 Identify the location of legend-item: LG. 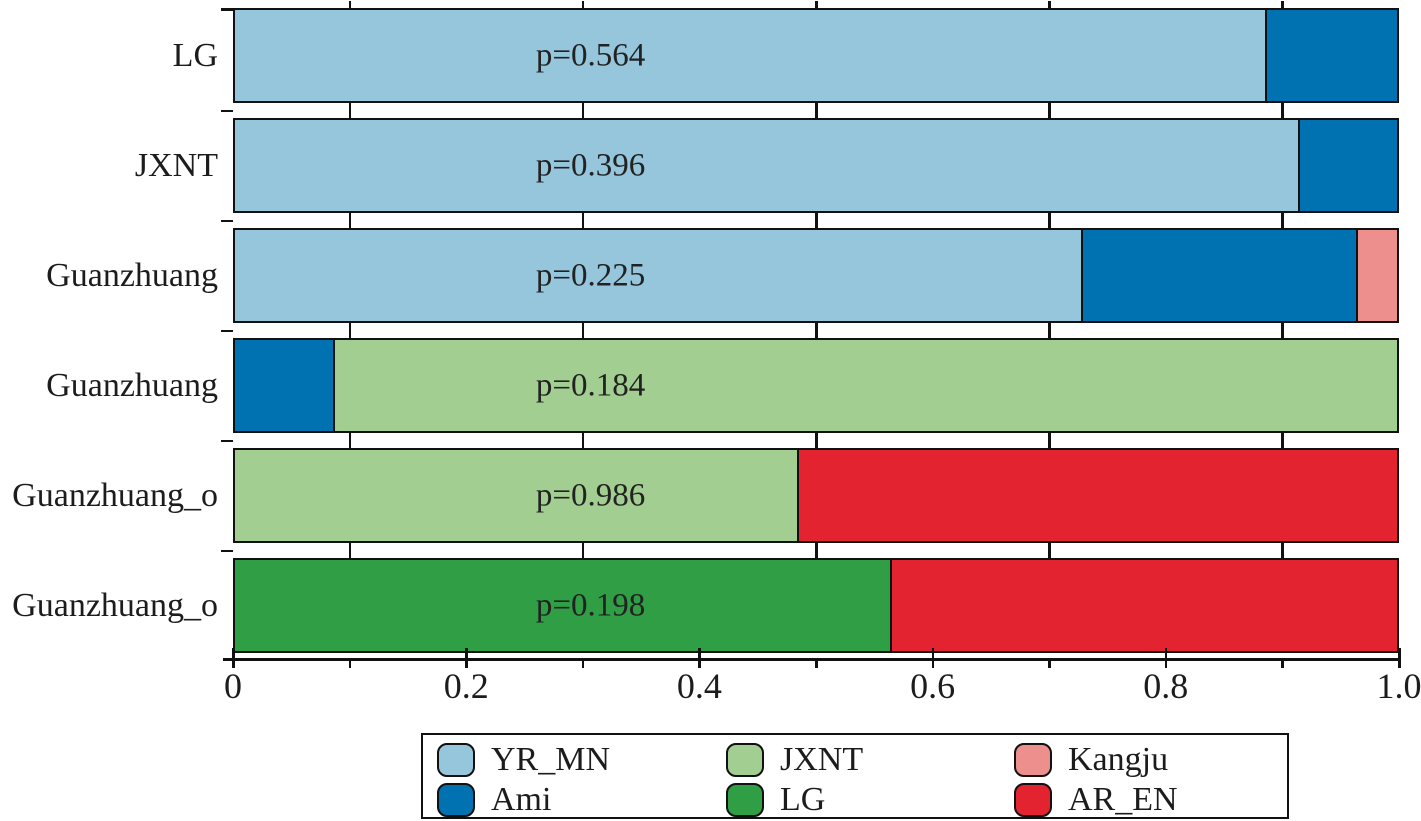
(794, 800).